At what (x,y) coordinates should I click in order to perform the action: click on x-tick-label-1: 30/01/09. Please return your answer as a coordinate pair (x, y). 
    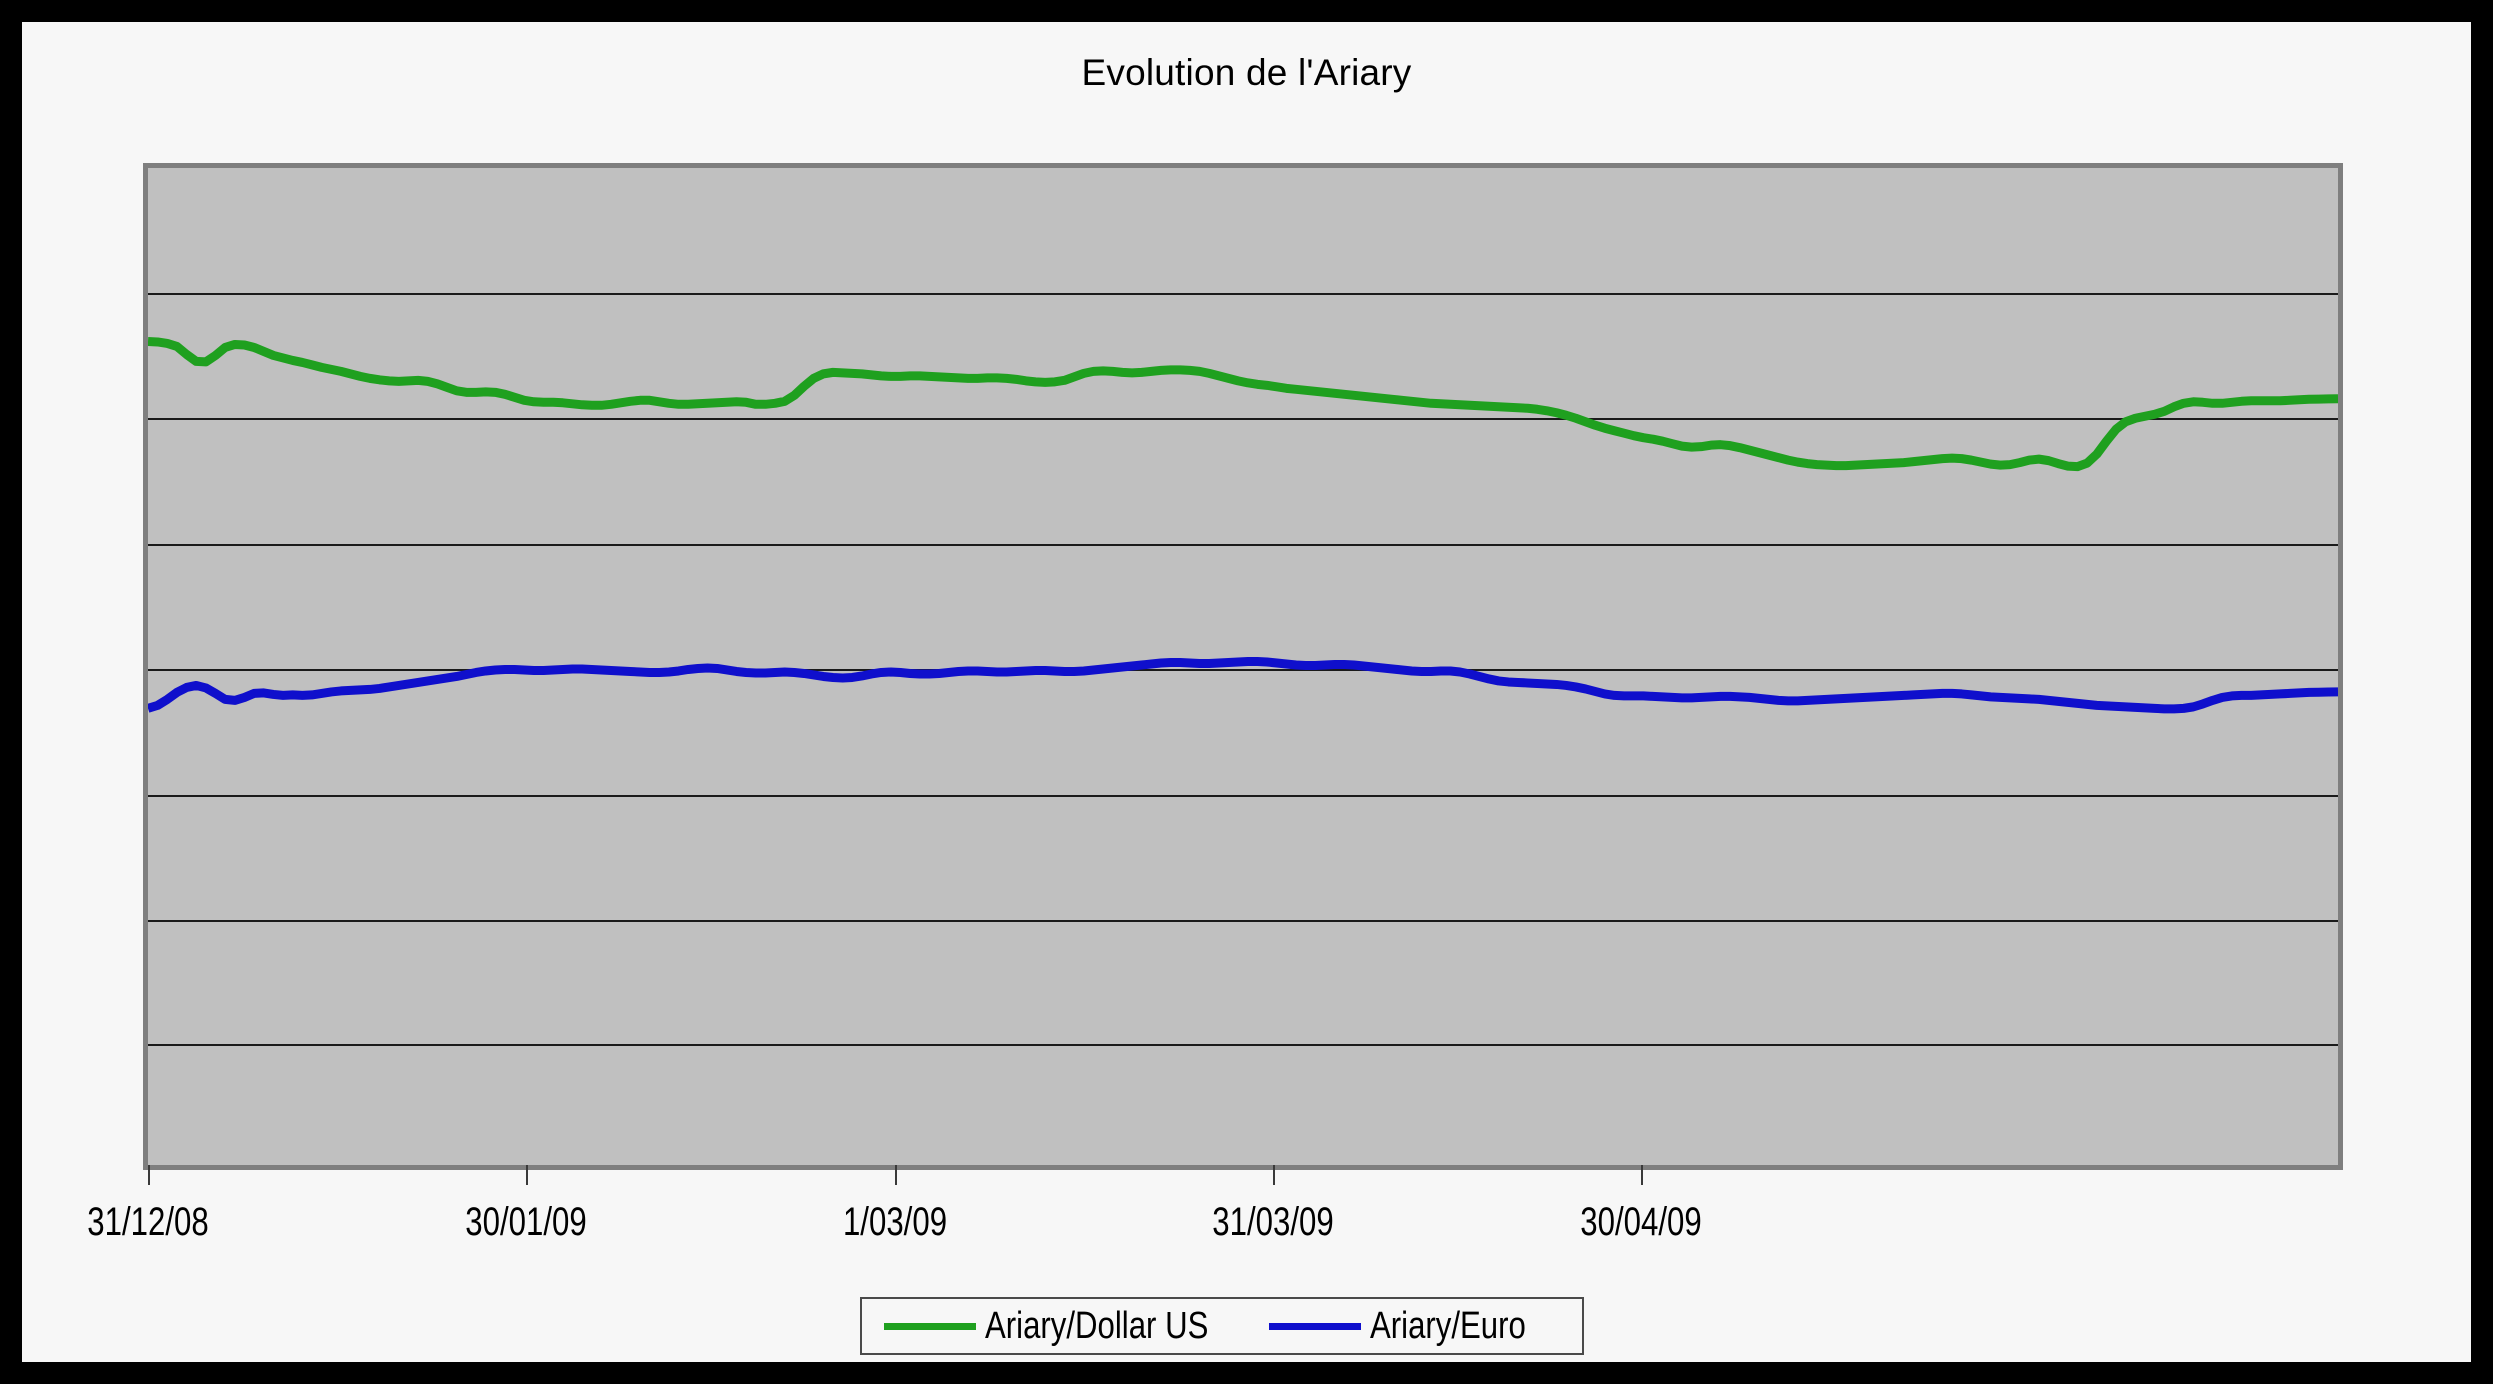
    Looking at the image, I should click on (526, 1222).